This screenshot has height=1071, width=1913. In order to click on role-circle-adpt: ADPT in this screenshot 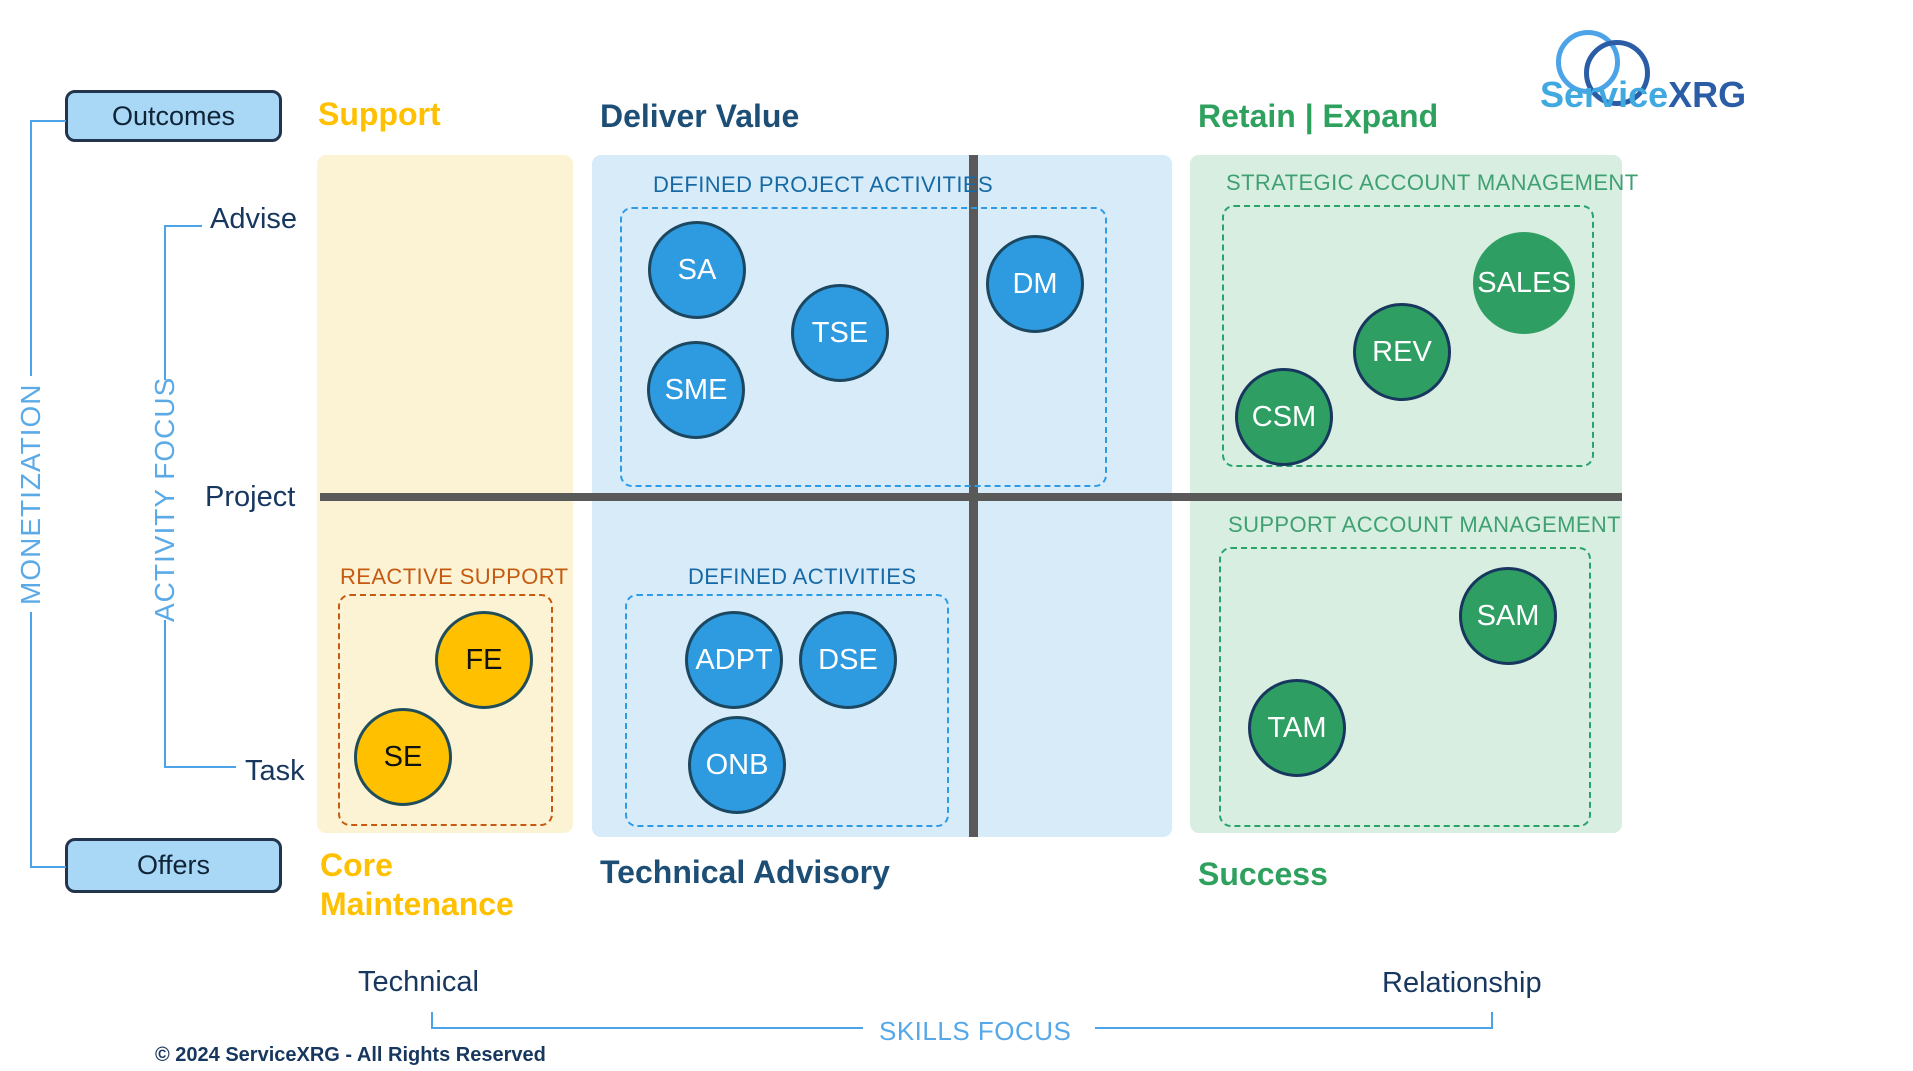, I will do `click(734, 660)`.